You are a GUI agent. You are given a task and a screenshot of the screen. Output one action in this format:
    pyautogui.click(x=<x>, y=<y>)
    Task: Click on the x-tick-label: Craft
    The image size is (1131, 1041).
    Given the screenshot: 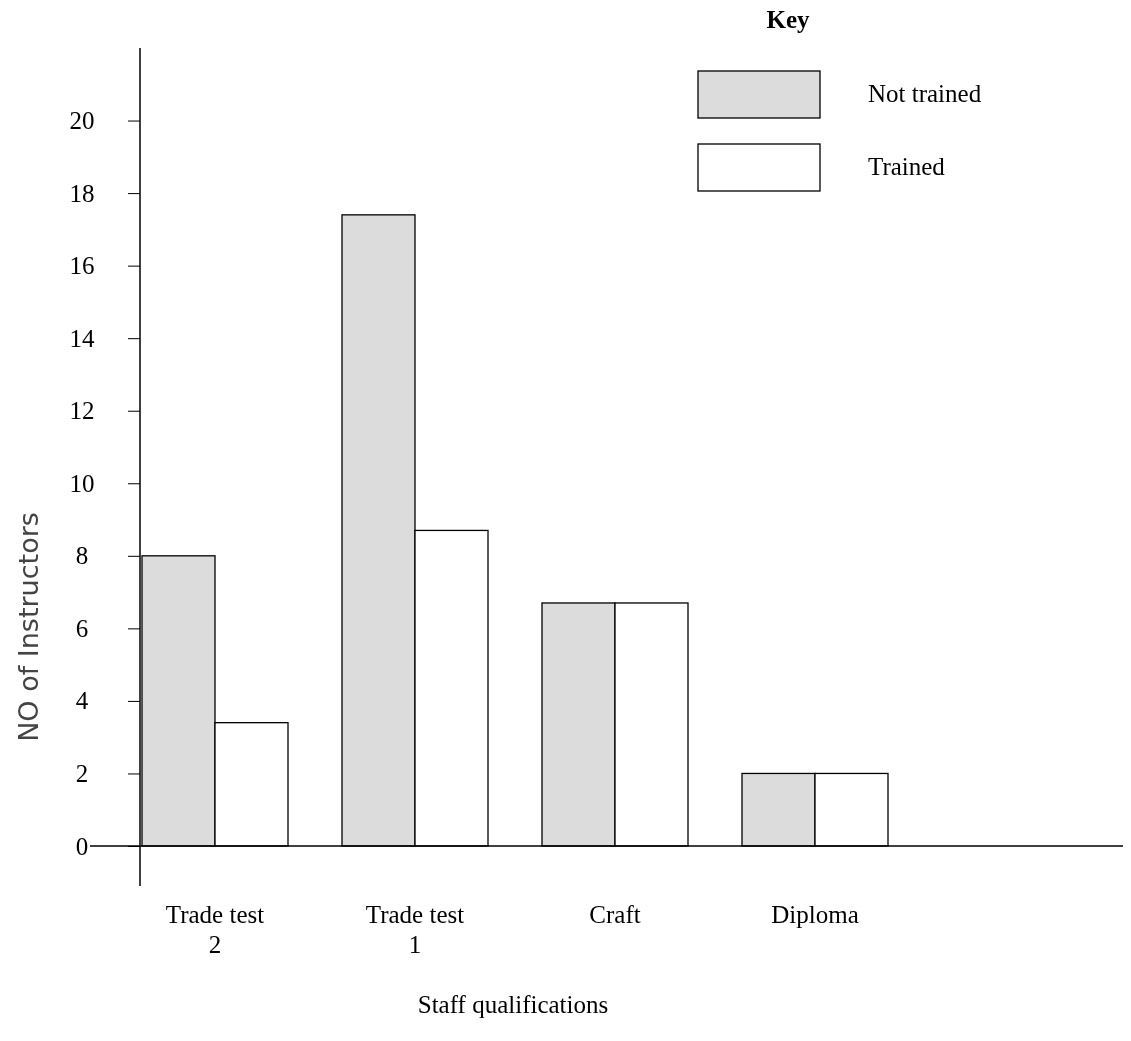 What is the action you would take?
    pyautogui.click(x=615, y=914)
    